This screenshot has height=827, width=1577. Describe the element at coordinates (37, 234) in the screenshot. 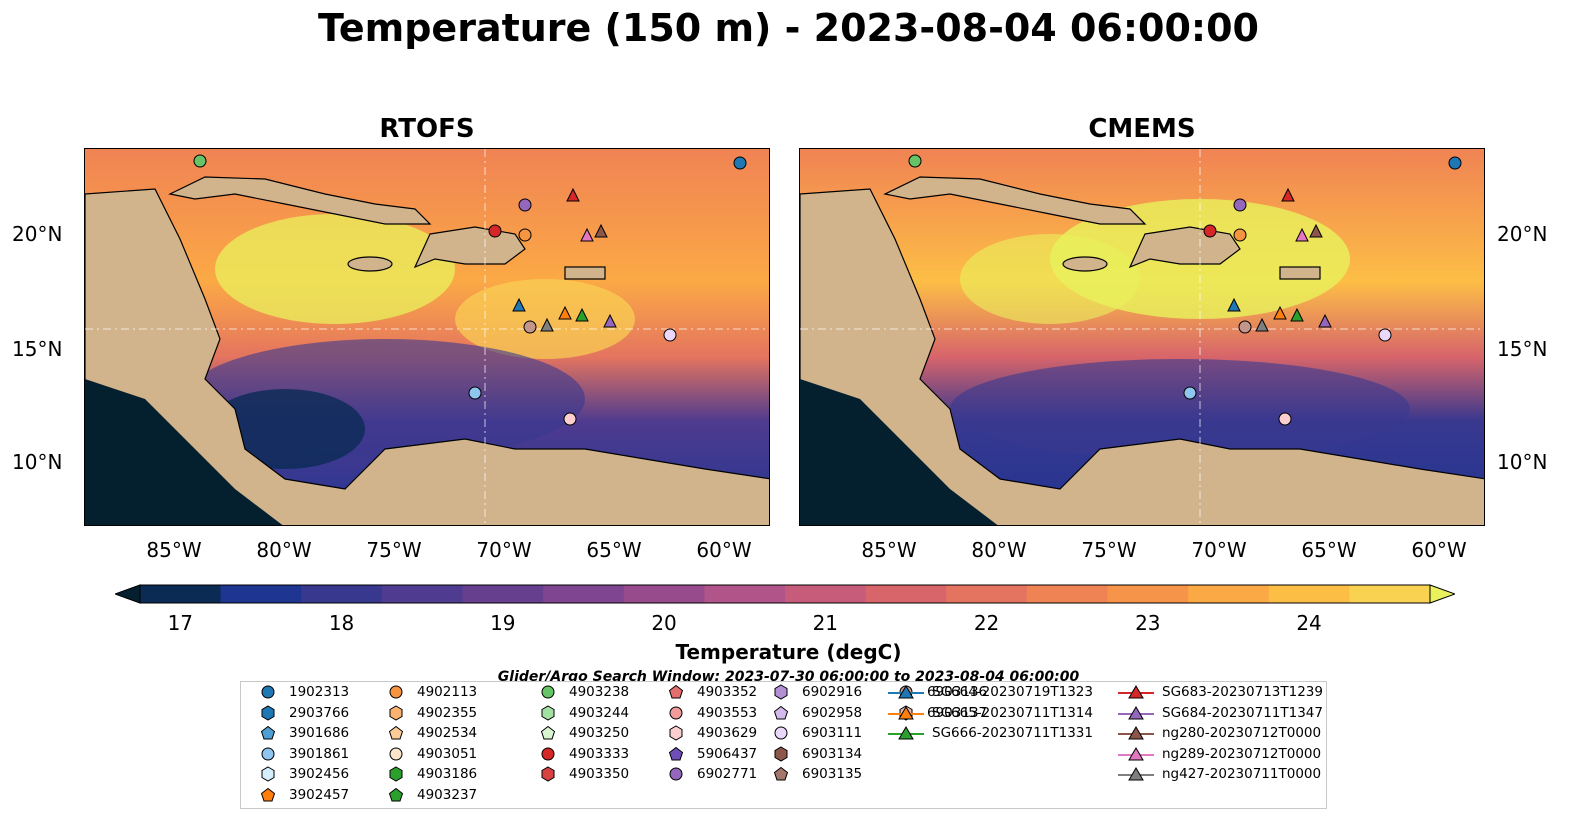

I see `lat-tick-label: 20°N` at that location.